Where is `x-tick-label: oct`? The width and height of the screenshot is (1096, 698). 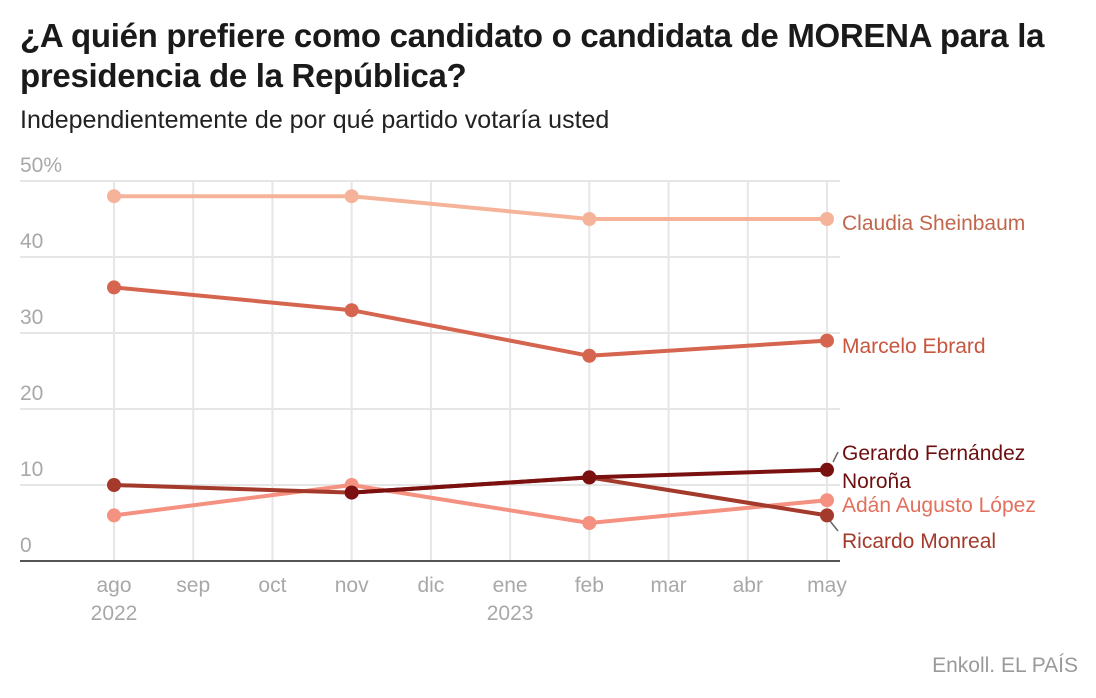 x-tick-label: oct is located at coordinates (272, 585).